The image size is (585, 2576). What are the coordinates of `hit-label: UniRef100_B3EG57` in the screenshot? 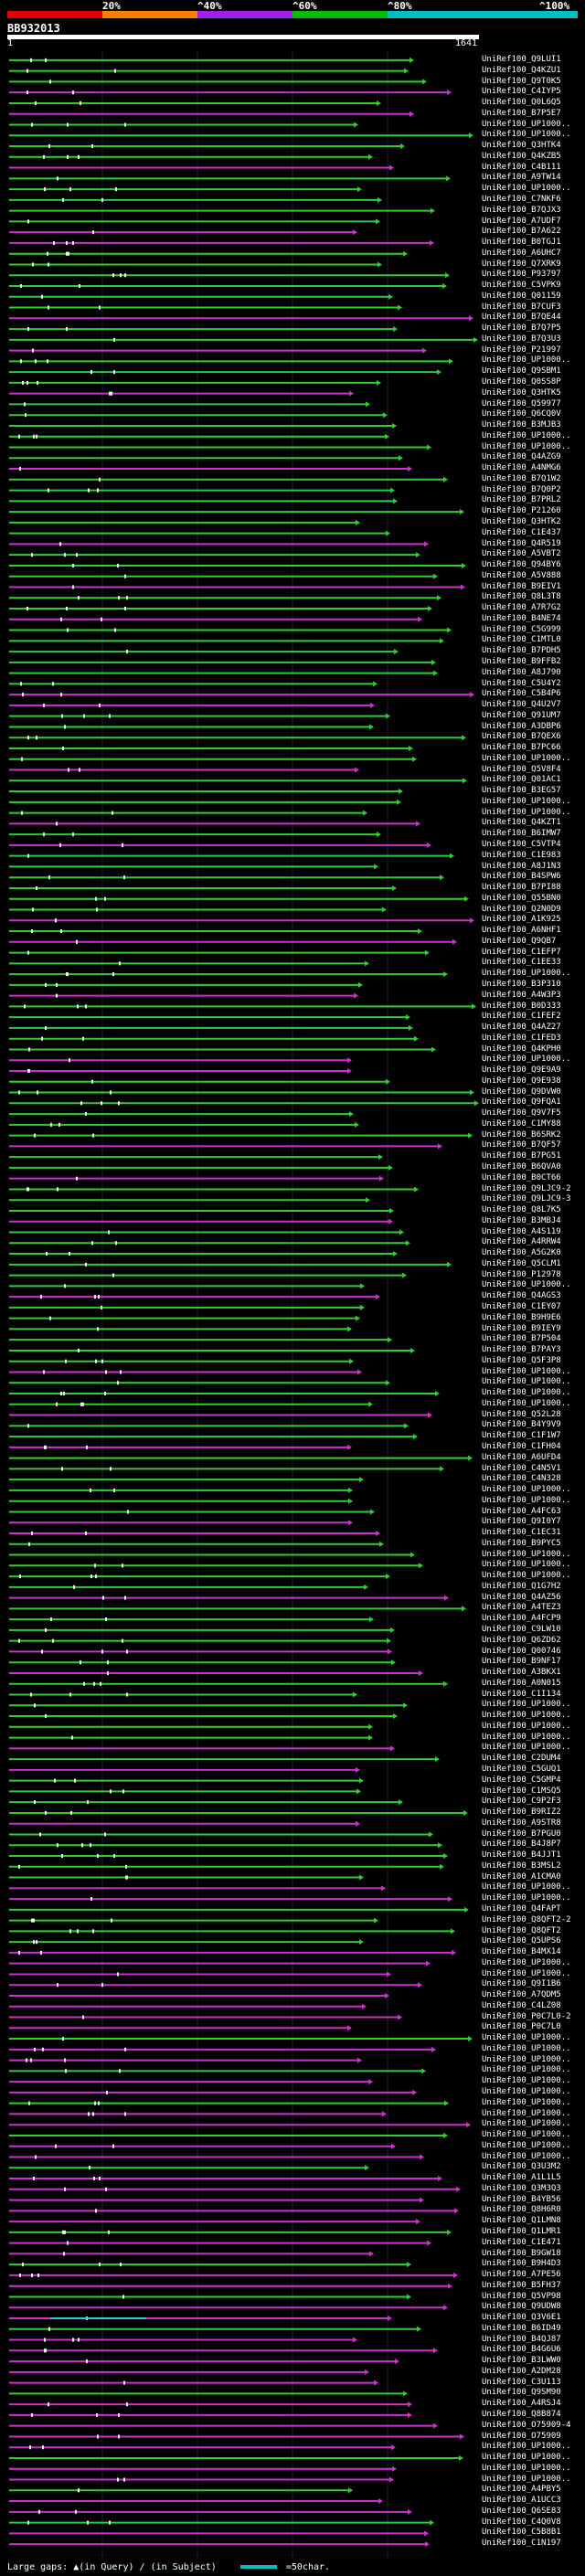 It's located at (521, 791).